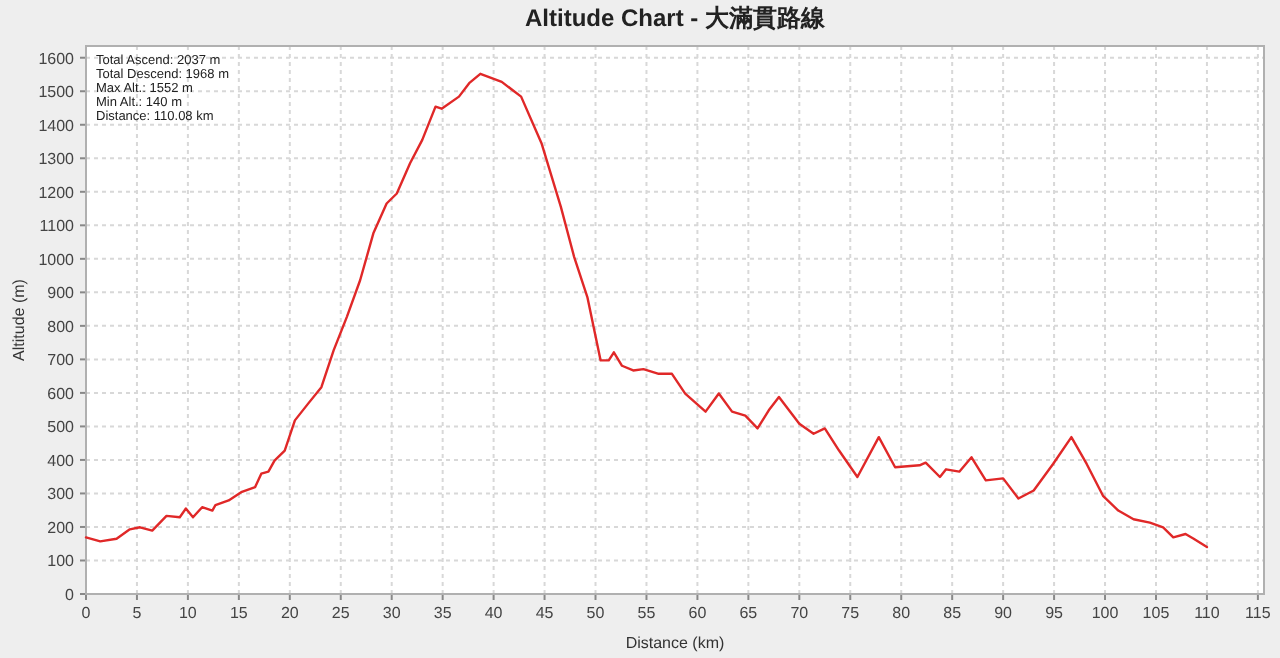 The height and width of the screenshot is (658, 1280). What do you see at coordinates (57, 226) in the screenshot?
I see `y-tick-label: 1100` at bounding box center [57, 226].